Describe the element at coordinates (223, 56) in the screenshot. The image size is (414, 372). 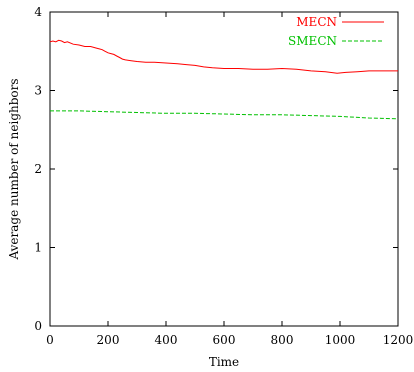
I see `series-line-mecn` at that location.